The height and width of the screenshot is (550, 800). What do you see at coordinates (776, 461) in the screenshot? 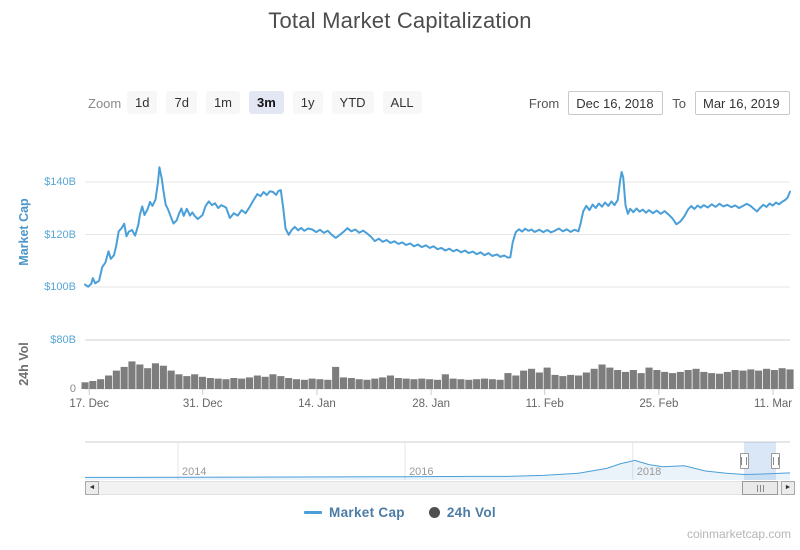
I see `navigator-handle-right` at bounding box center [776, 461].